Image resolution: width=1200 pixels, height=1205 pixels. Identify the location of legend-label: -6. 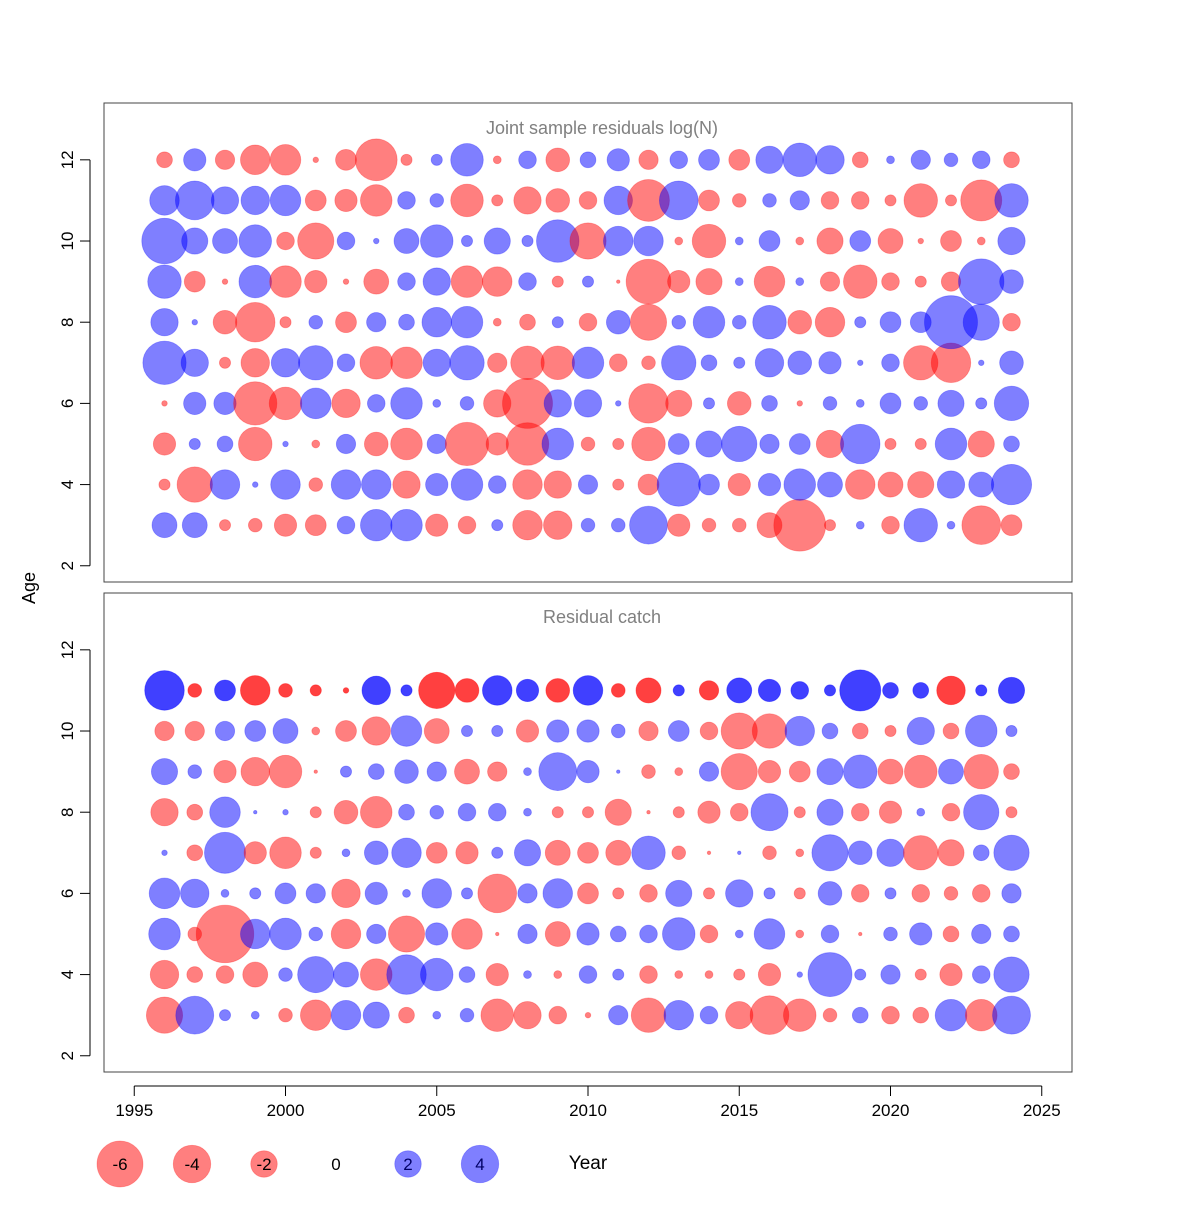
(119, 1164).